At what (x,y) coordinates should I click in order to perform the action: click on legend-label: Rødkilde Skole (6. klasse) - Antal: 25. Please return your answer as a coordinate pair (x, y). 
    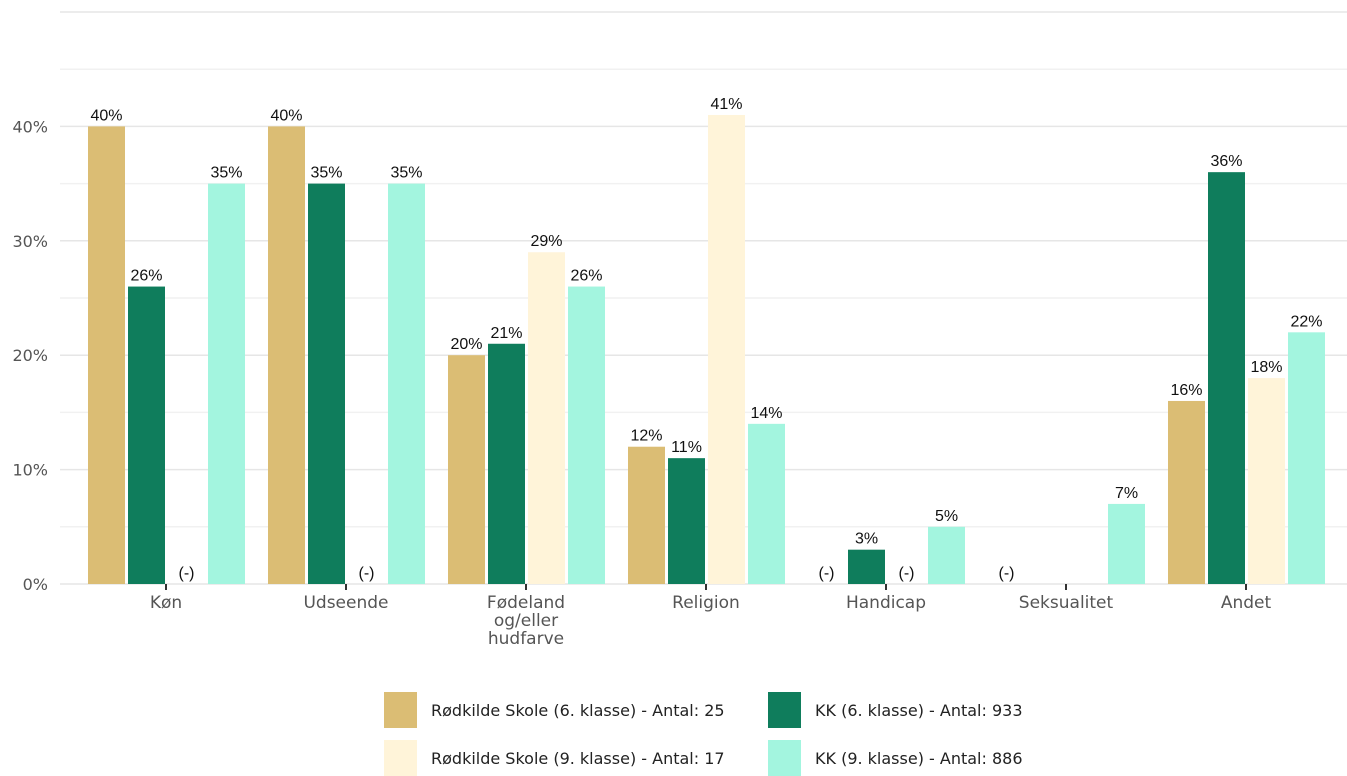
    Looking at the image, I should click on (578, 710).